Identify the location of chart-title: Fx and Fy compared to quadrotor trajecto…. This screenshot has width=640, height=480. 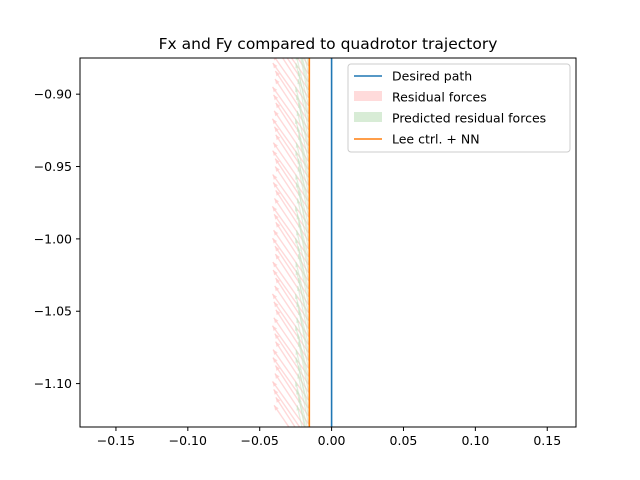
(328, 44).